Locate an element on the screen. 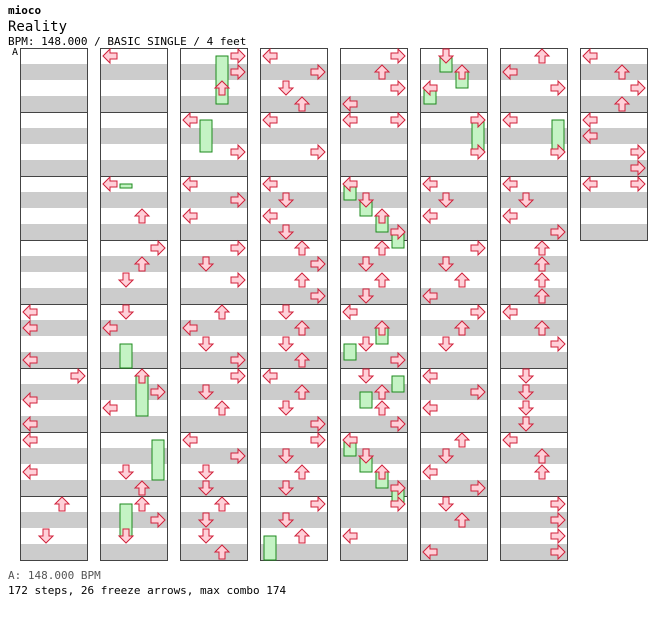  chart-info: BPM: 148.000 / BASIC SINGLE / 4 feet is located at coordinates (127, 41).